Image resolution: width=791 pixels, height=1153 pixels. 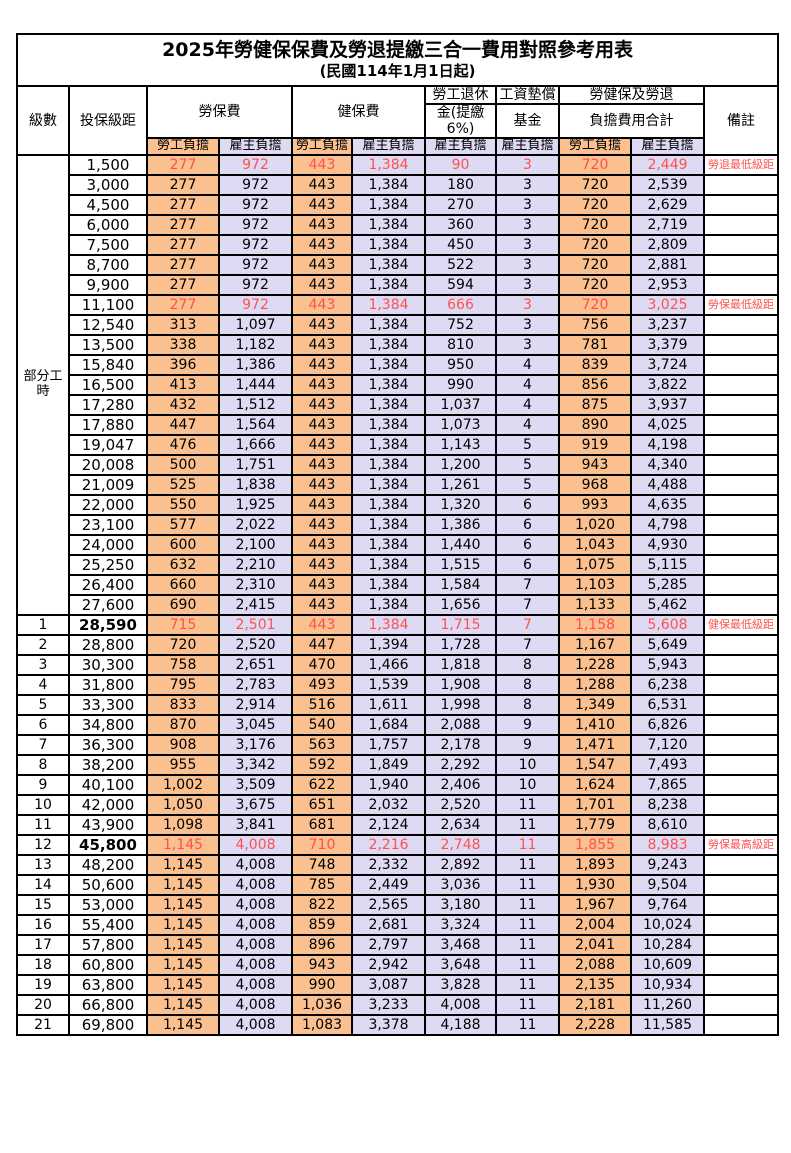 What do you see at coordinates (255, 725) in the screenshot?
I see `labor-employer-cell: 3,045` at bounding box center [255, 725].